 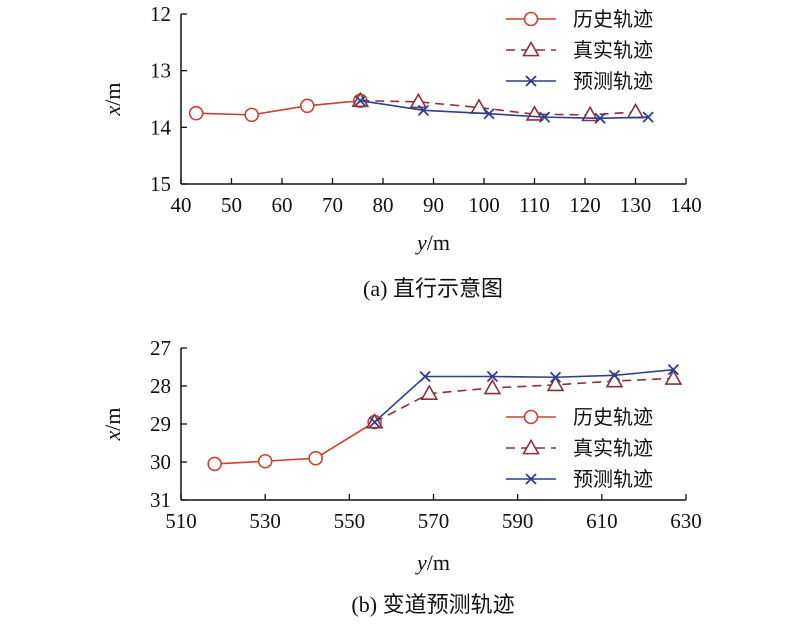 I want to click on x-tick-label: 510, so click(x=181, y=521).